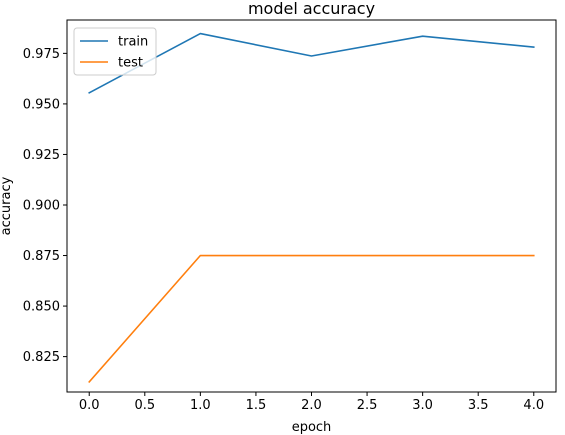  I want to click on legend-box, so click(115, 51).